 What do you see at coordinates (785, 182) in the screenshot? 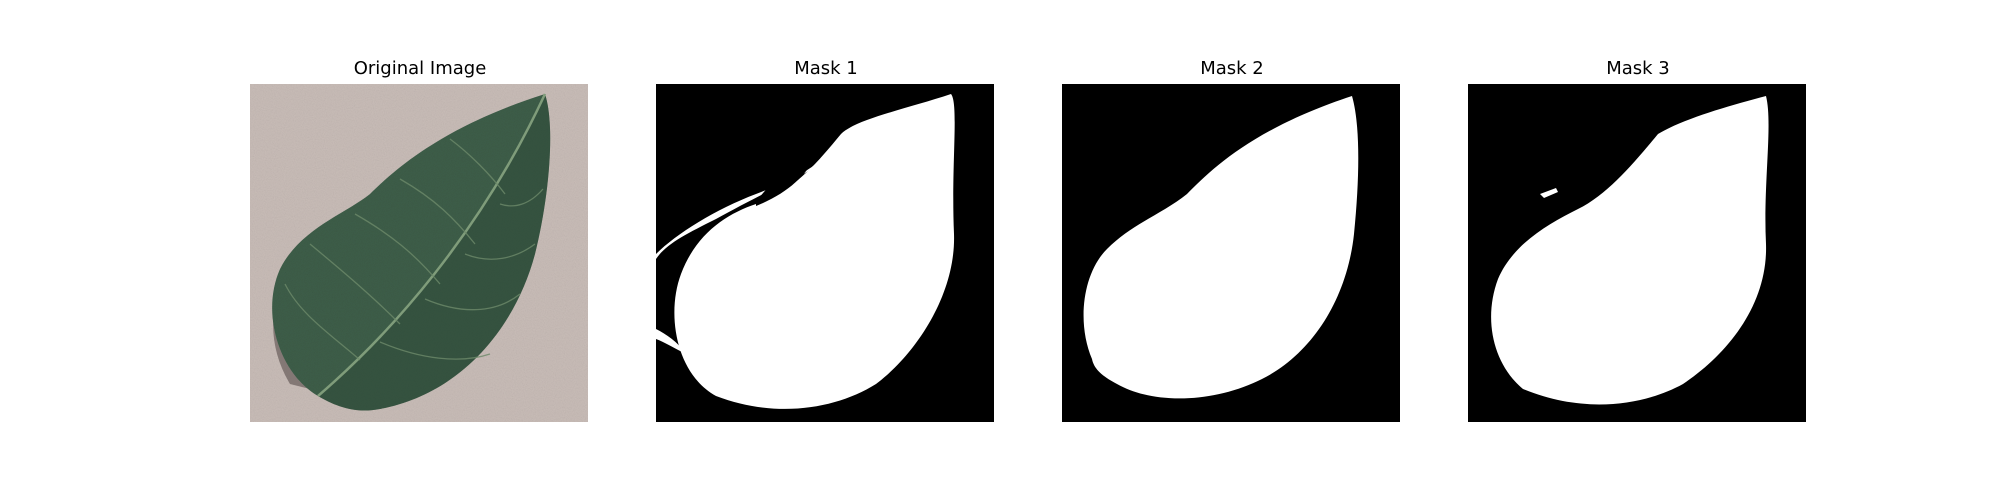
I see `mask-hole` at bounding box center [785, 182].